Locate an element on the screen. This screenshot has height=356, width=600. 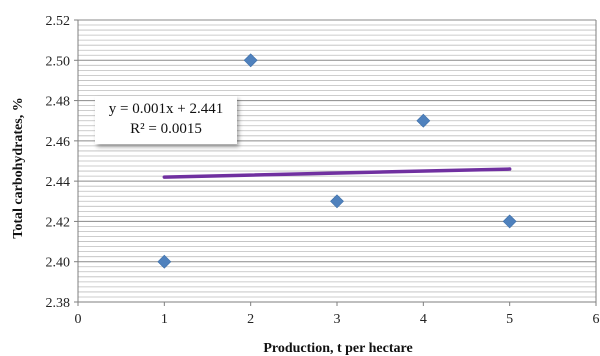
y-tick-labels: 2.38 2.40 2.42 2.44 2.46 2.48 2.50 2.52 is located at coordinates (58, 162).